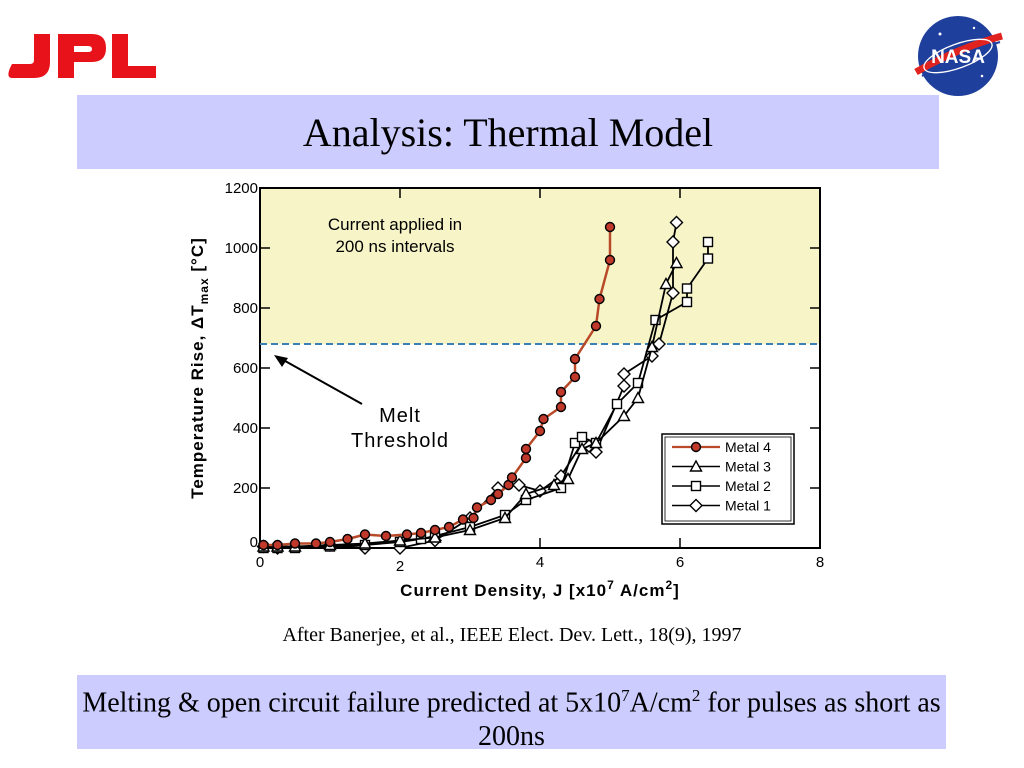 The height and width of the screenshot is (768, 1024). I want to click on conclusion-text-3: for pulses as short as 200ns, so click(709, 720).